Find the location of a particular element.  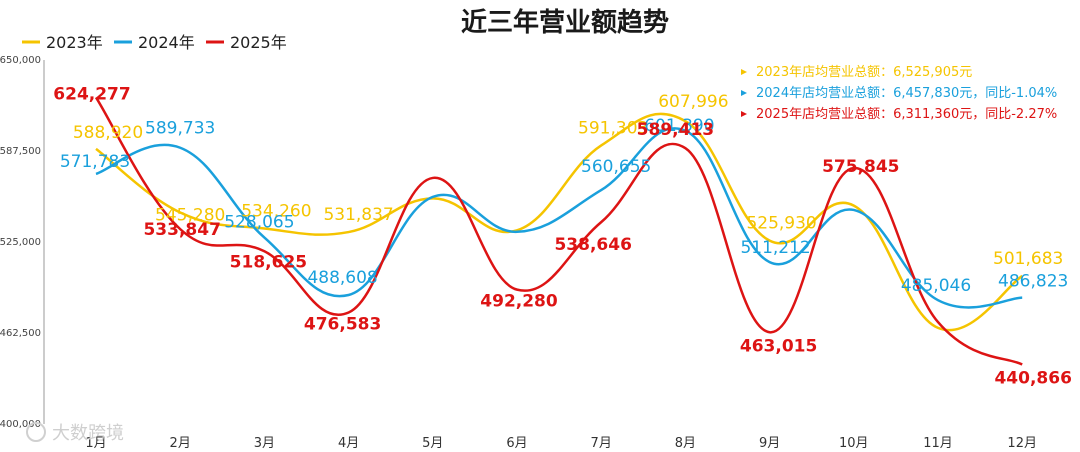

data-label: 533,847 is located at coordinates (181, 230).